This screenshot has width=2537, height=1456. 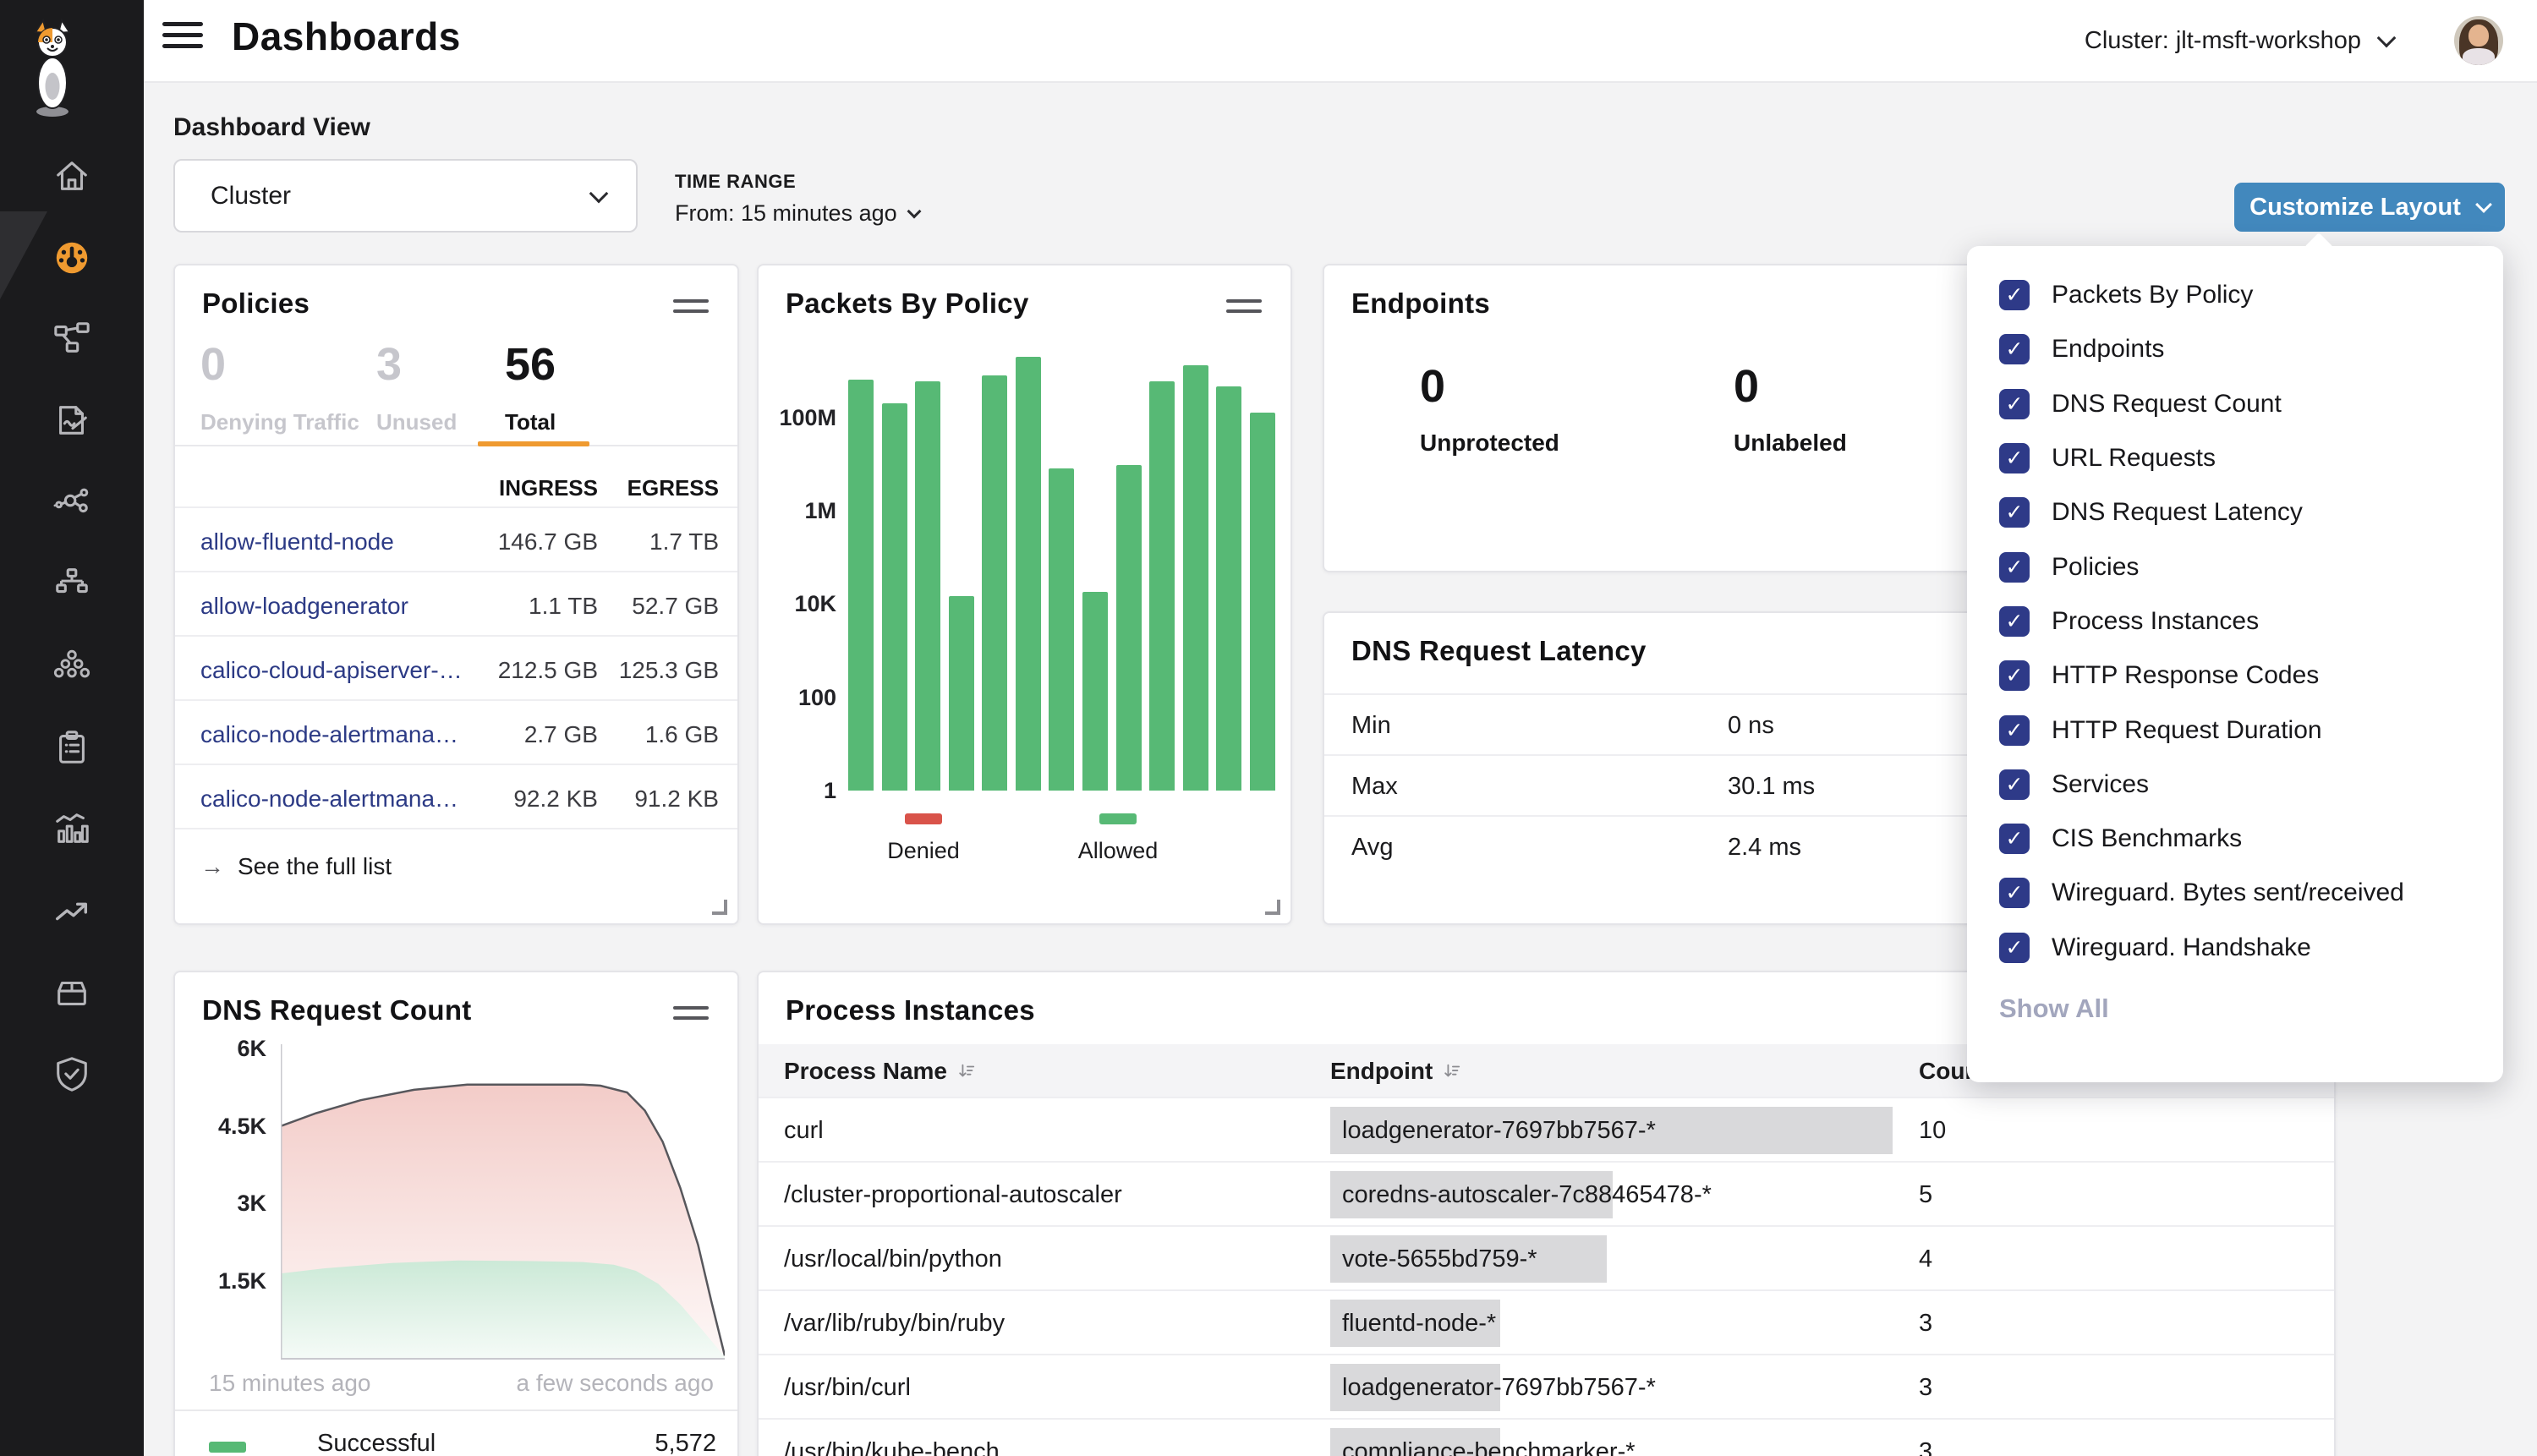 What do you see at coordinates (1546, 1258) in the screenshot?
I see `table-row: /usr/local/bin/python vote-5655bd759-* 4` at bounding box center [1546, 1258].